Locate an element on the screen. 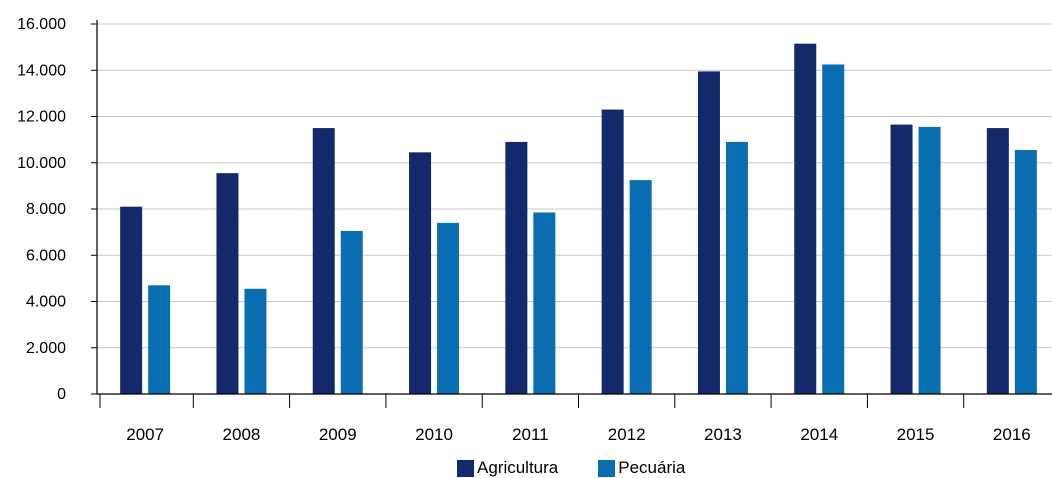 Image resolution: width=1052 pixels, height=478 pixels. bar-pecuaria-2013 is located at coordinates (736, 267).